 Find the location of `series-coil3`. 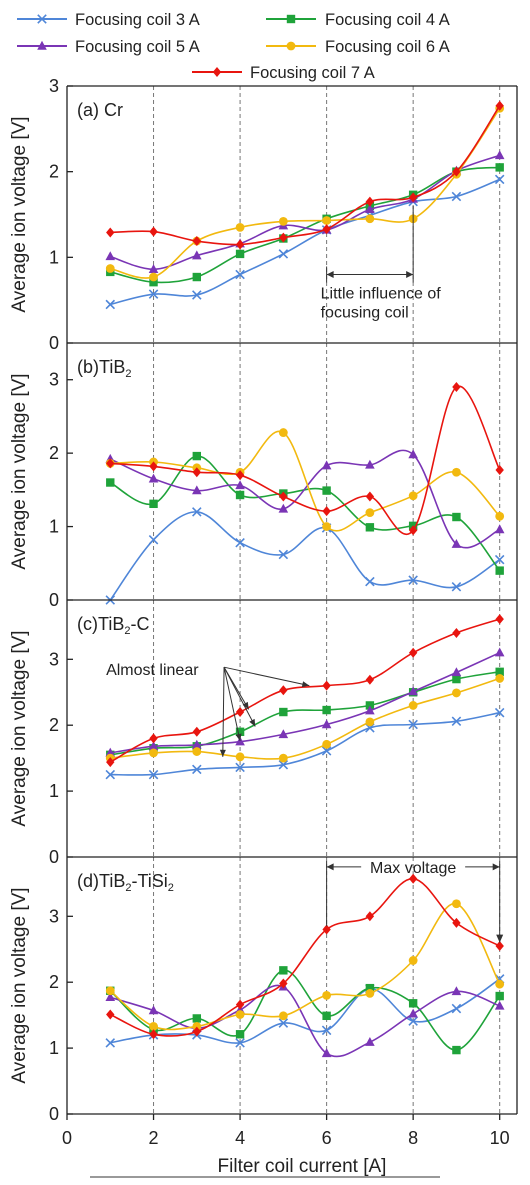

series-coil3 is located at coordinates (305, 242).